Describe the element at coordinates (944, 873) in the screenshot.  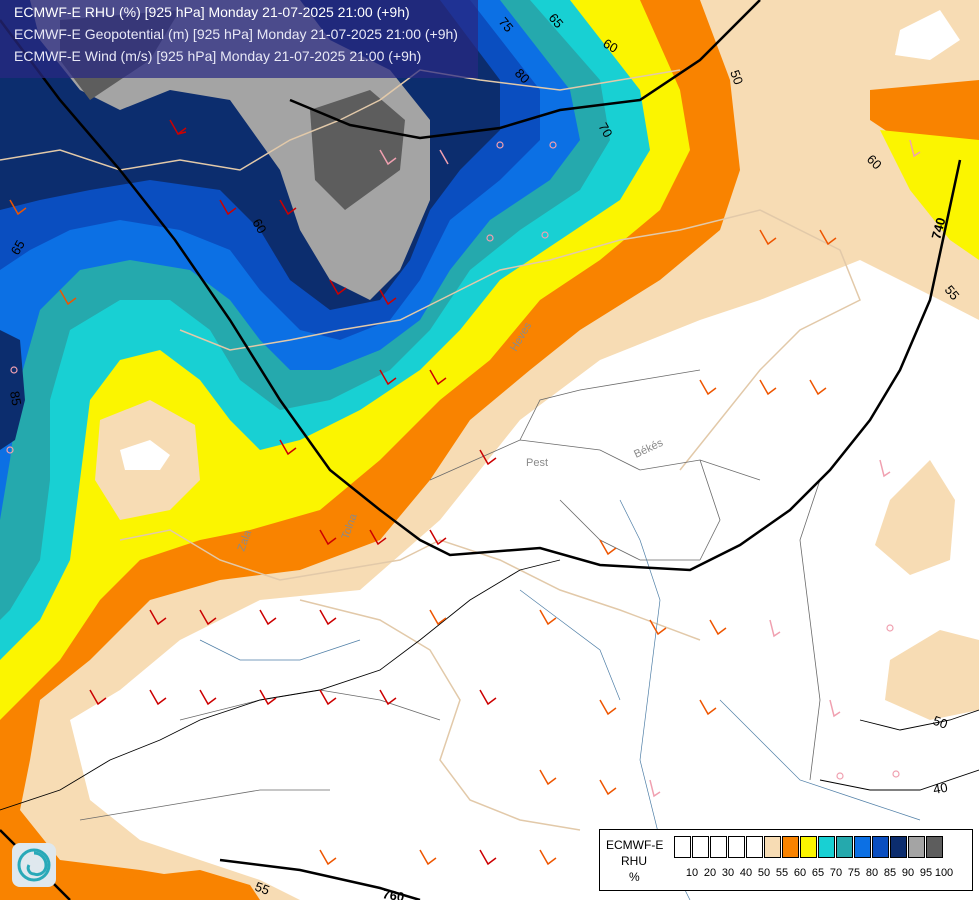
I see `legend-tick-label: 100` at that location.